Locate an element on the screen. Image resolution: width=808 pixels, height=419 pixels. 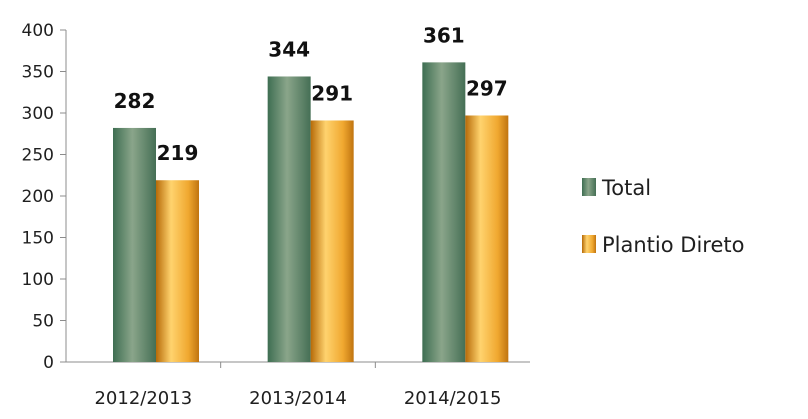
y-tick-label: 350 is located at coordinates (38, 73).